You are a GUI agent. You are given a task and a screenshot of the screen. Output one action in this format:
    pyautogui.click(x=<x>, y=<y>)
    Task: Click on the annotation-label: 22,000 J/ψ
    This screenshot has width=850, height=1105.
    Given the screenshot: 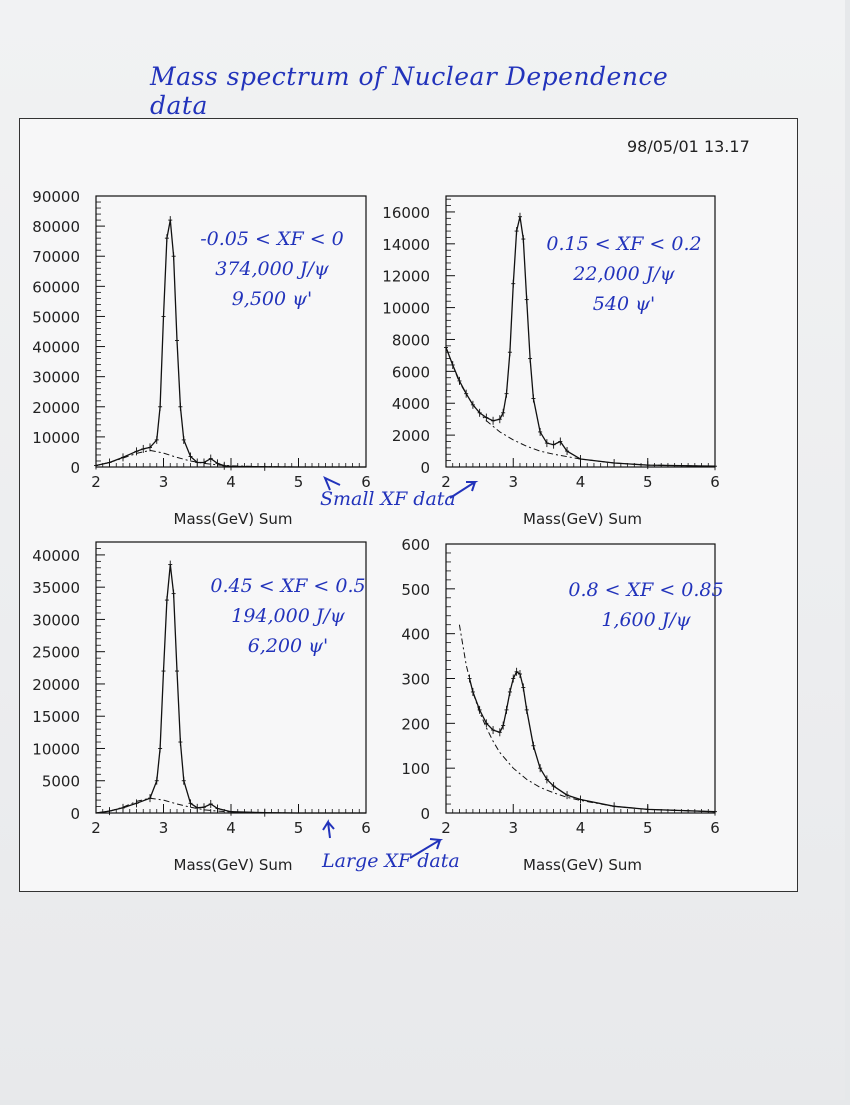 What is the action you would take?
    pyautogui.click(x=624, y=274)
    